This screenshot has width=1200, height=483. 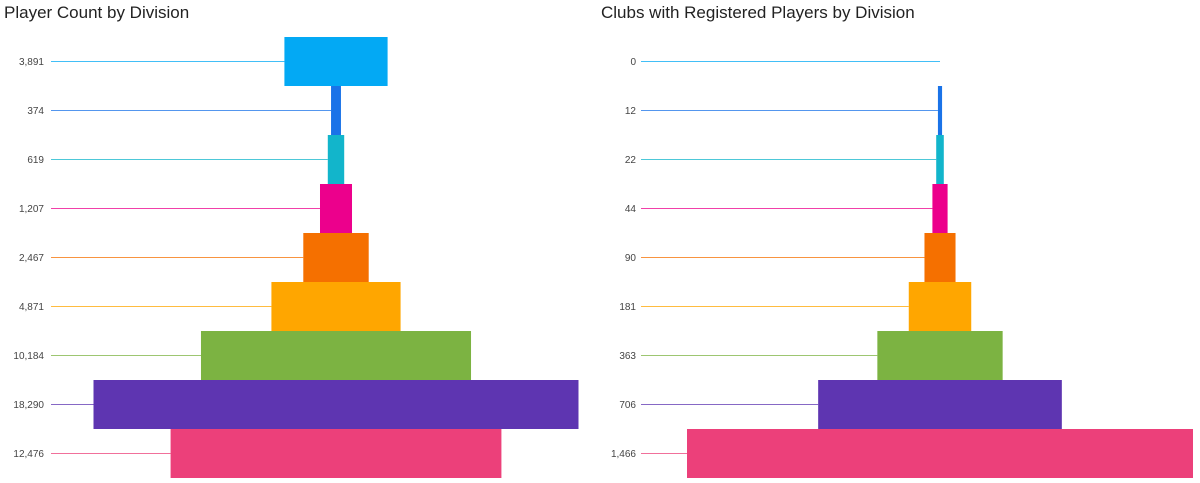 I want to click on player-count-value-label-5: 4,871, so click(x=31, y=307).